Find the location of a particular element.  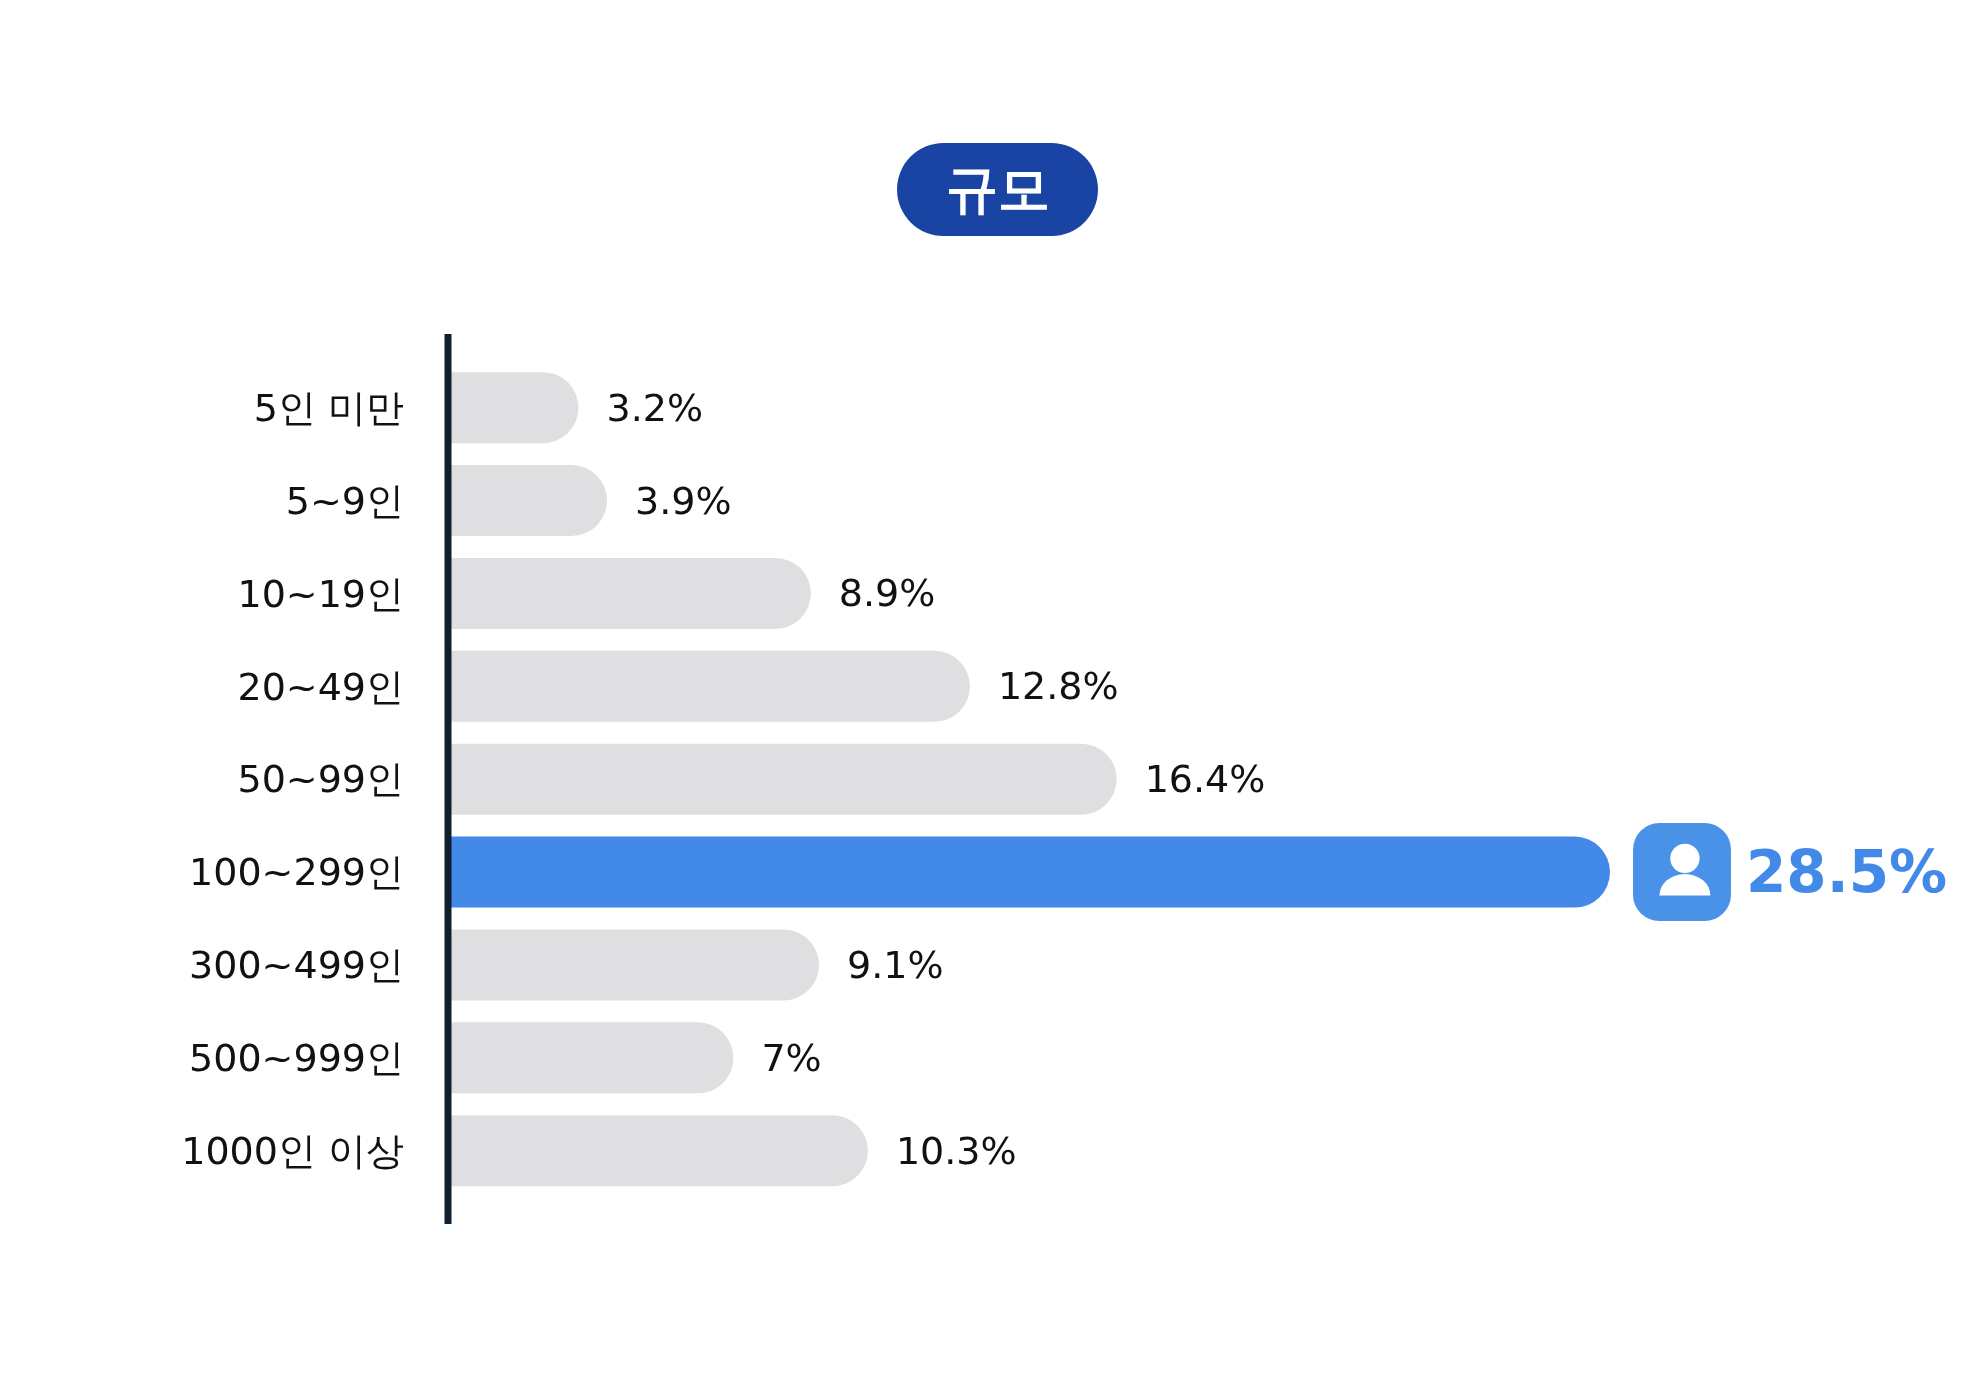

data-label: 3.2% is located at coordinates (655, 407).